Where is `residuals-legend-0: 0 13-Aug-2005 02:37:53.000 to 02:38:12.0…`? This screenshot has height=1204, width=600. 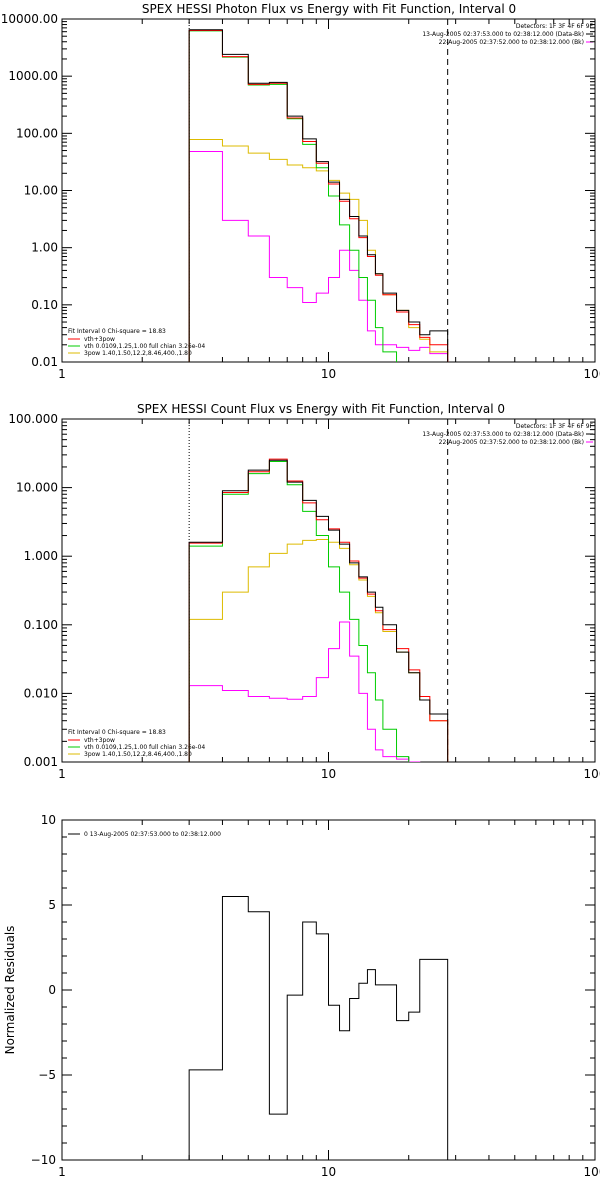 residuals-legend-0: 0 13-Aug-2005 02:37:53.000 to 02:38:12.0… is located at coordinates (152, 834).